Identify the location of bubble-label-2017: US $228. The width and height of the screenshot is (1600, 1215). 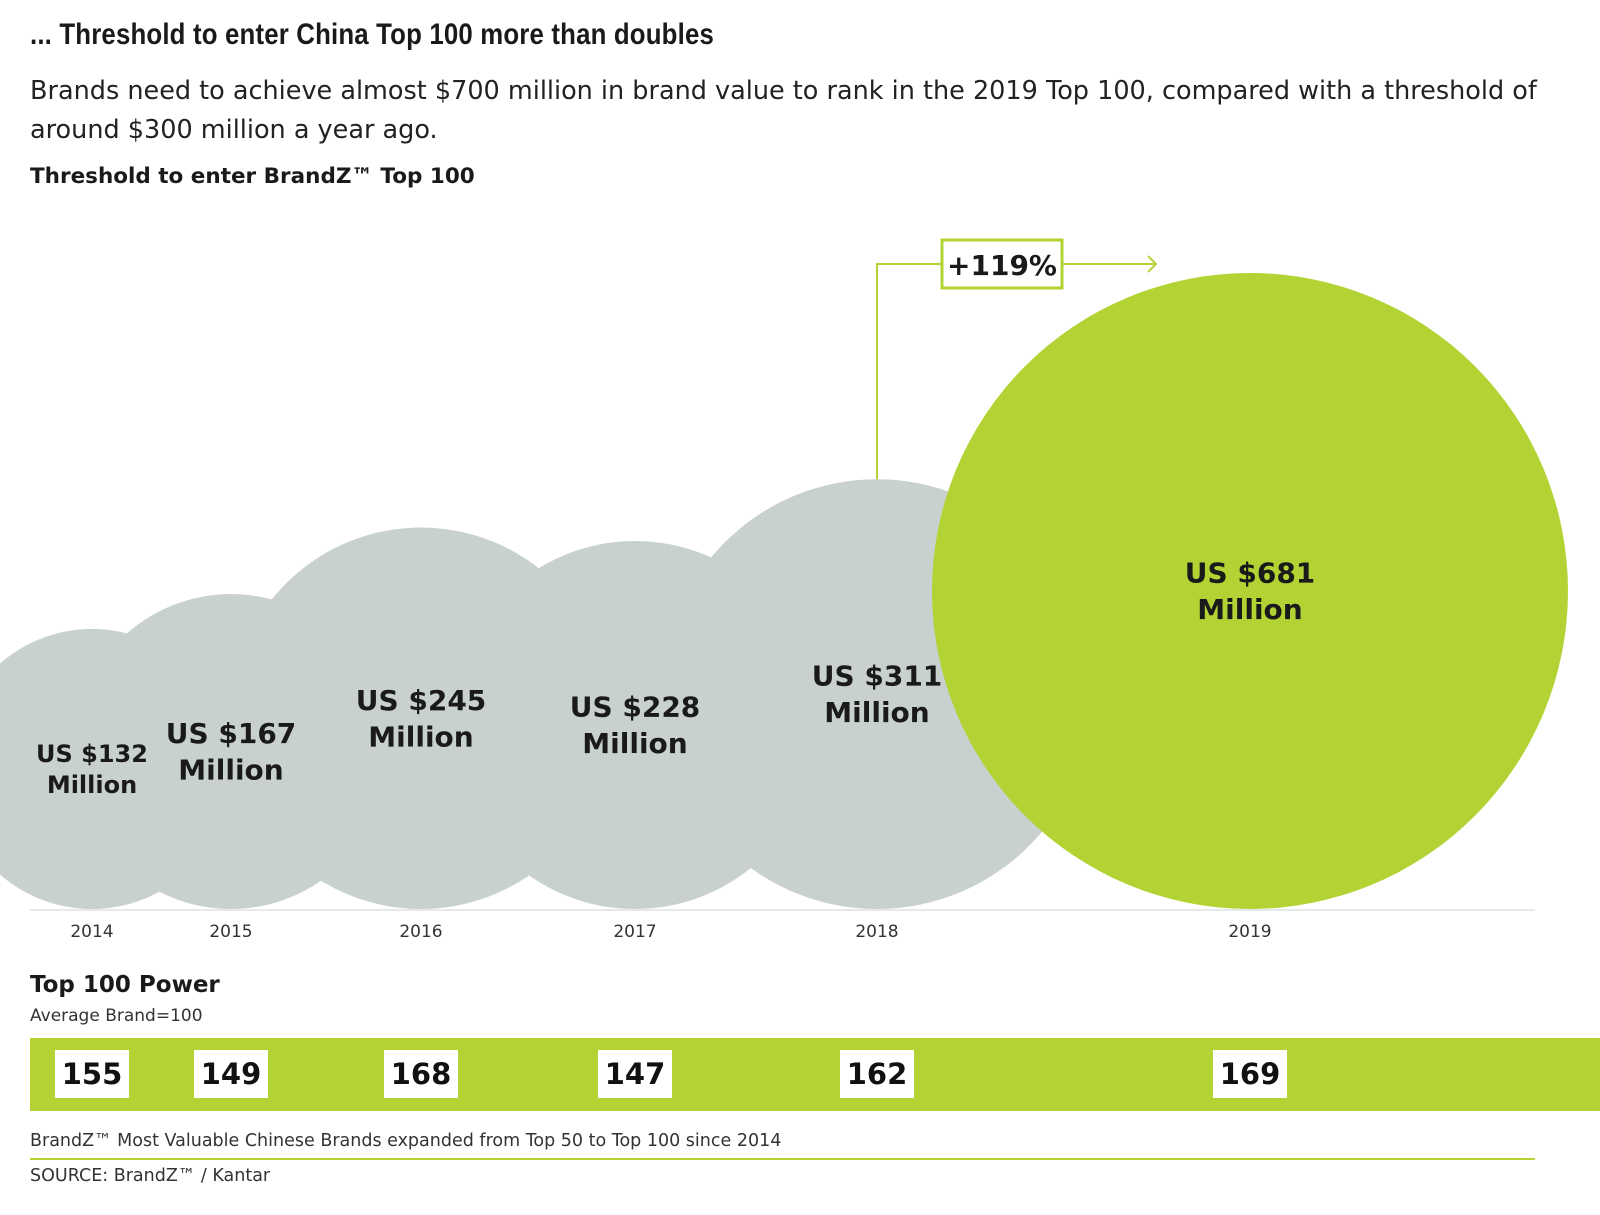
(635, 707).